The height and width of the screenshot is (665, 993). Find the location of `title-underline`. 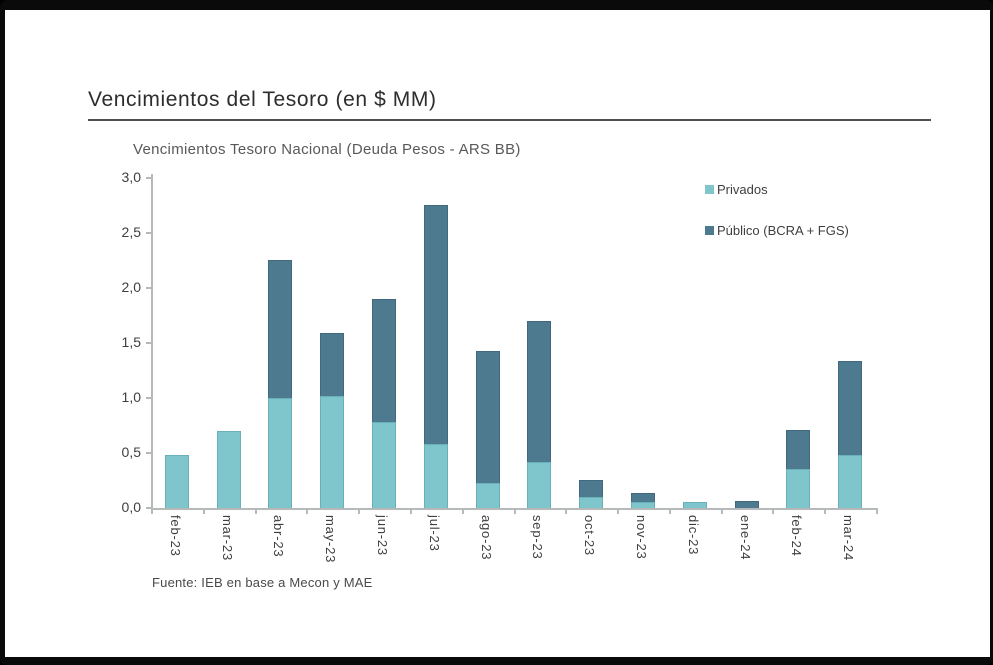

title-underline is located at coordinates (509, 120).